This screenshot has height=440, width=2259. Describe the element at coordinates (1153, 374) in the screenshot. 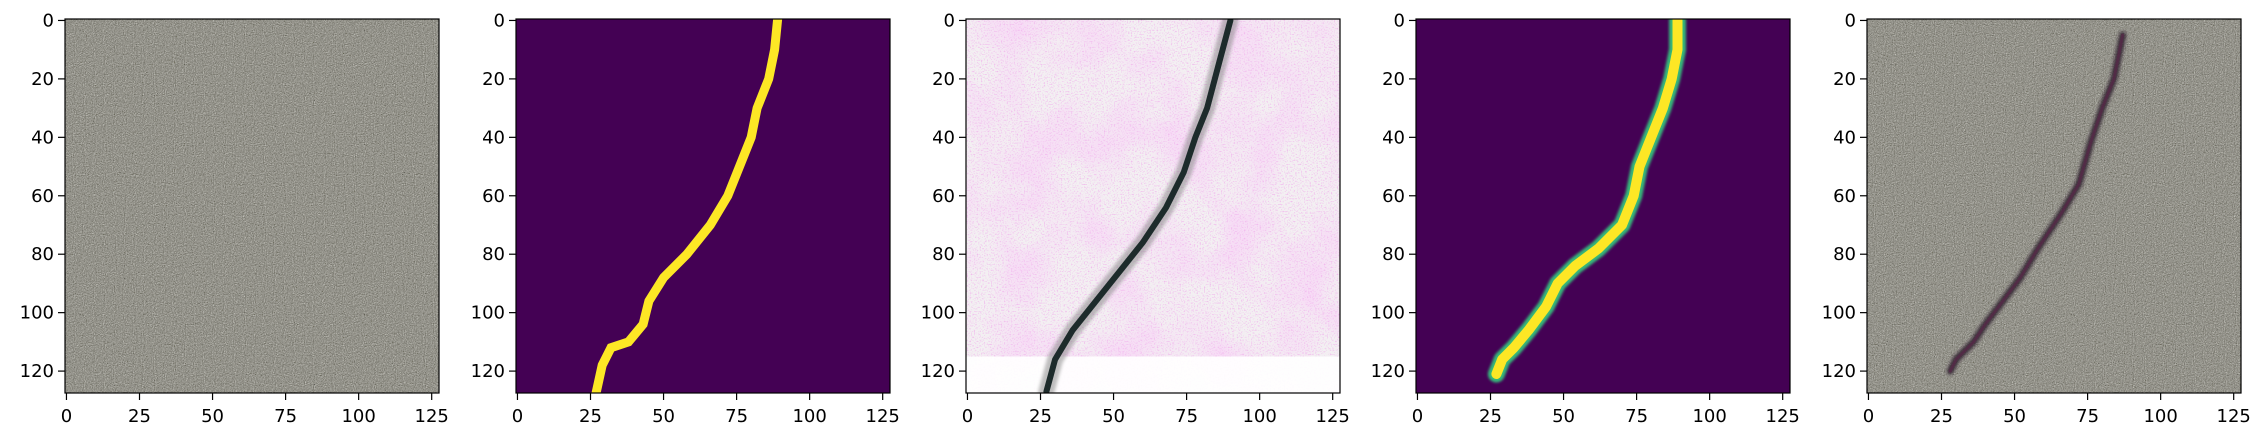

I see `bright-band` at that location.